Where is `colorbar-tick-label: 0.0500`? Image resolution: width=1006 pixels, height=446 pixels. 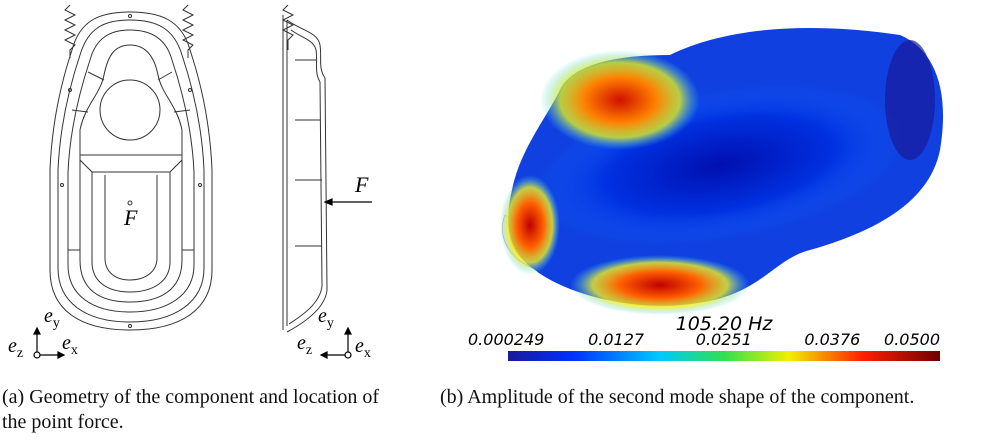
colorbar-tick-label: 0.0500 is located at coordinates (912, 339).